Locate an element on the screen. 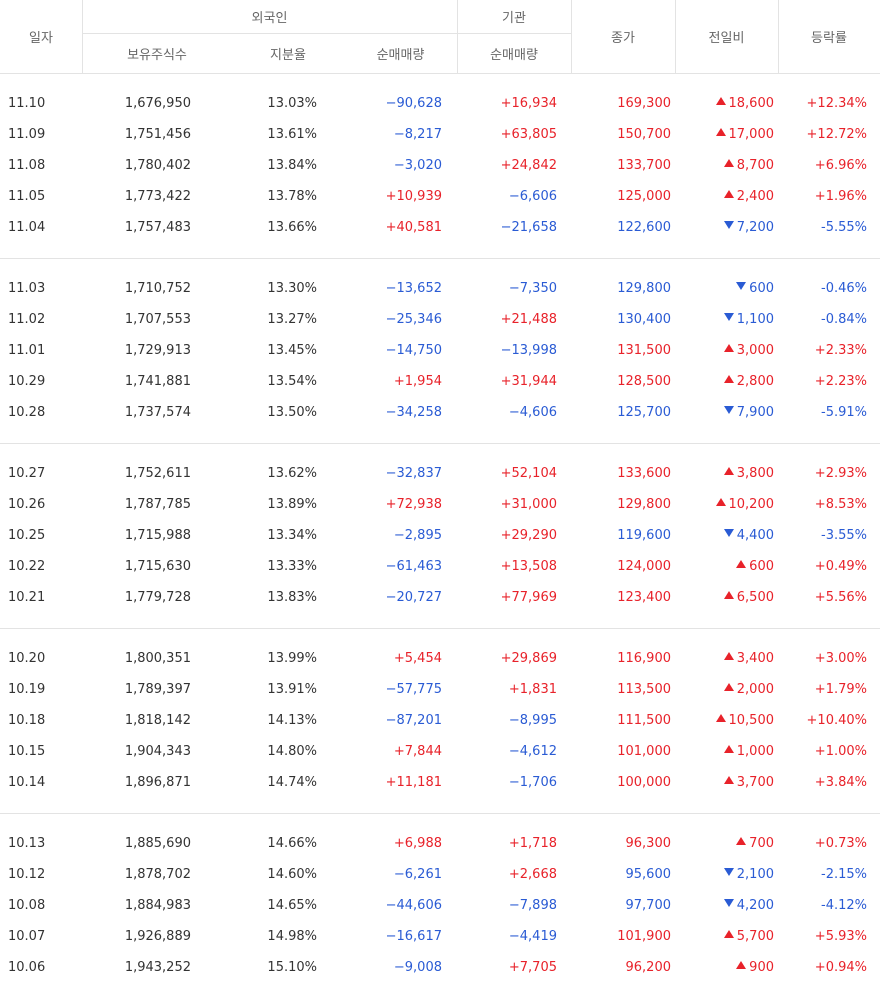  cell-inst-net: −4,612 is located at coordinates (507, 751).